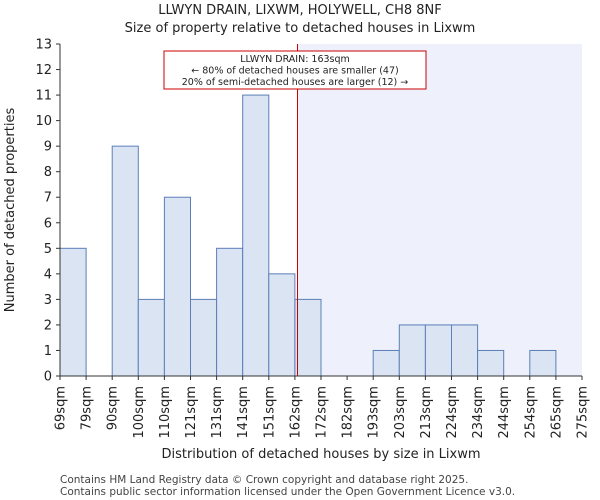 The height and width of the screenshot is (500, 600). I want to click on y-tick-label: 3, so click(48, 300).